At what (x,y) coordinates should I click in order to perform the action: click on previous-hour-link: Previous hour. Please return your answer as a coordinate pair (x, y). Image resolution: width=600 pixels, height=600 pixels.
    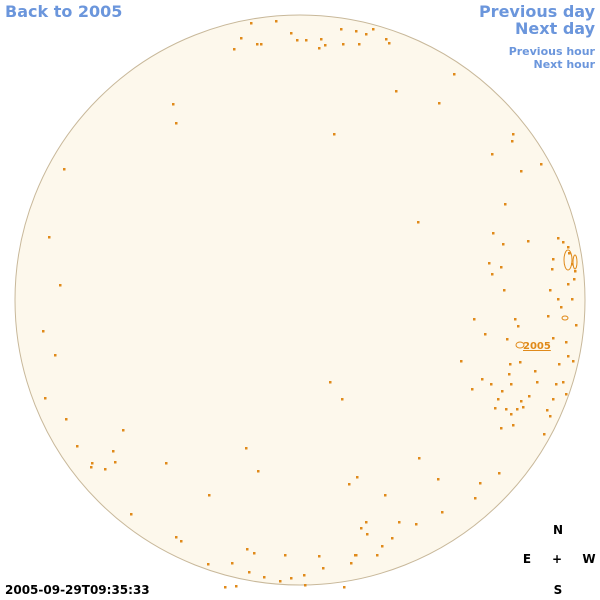
    Looking at the image, I should click on (551, 51).